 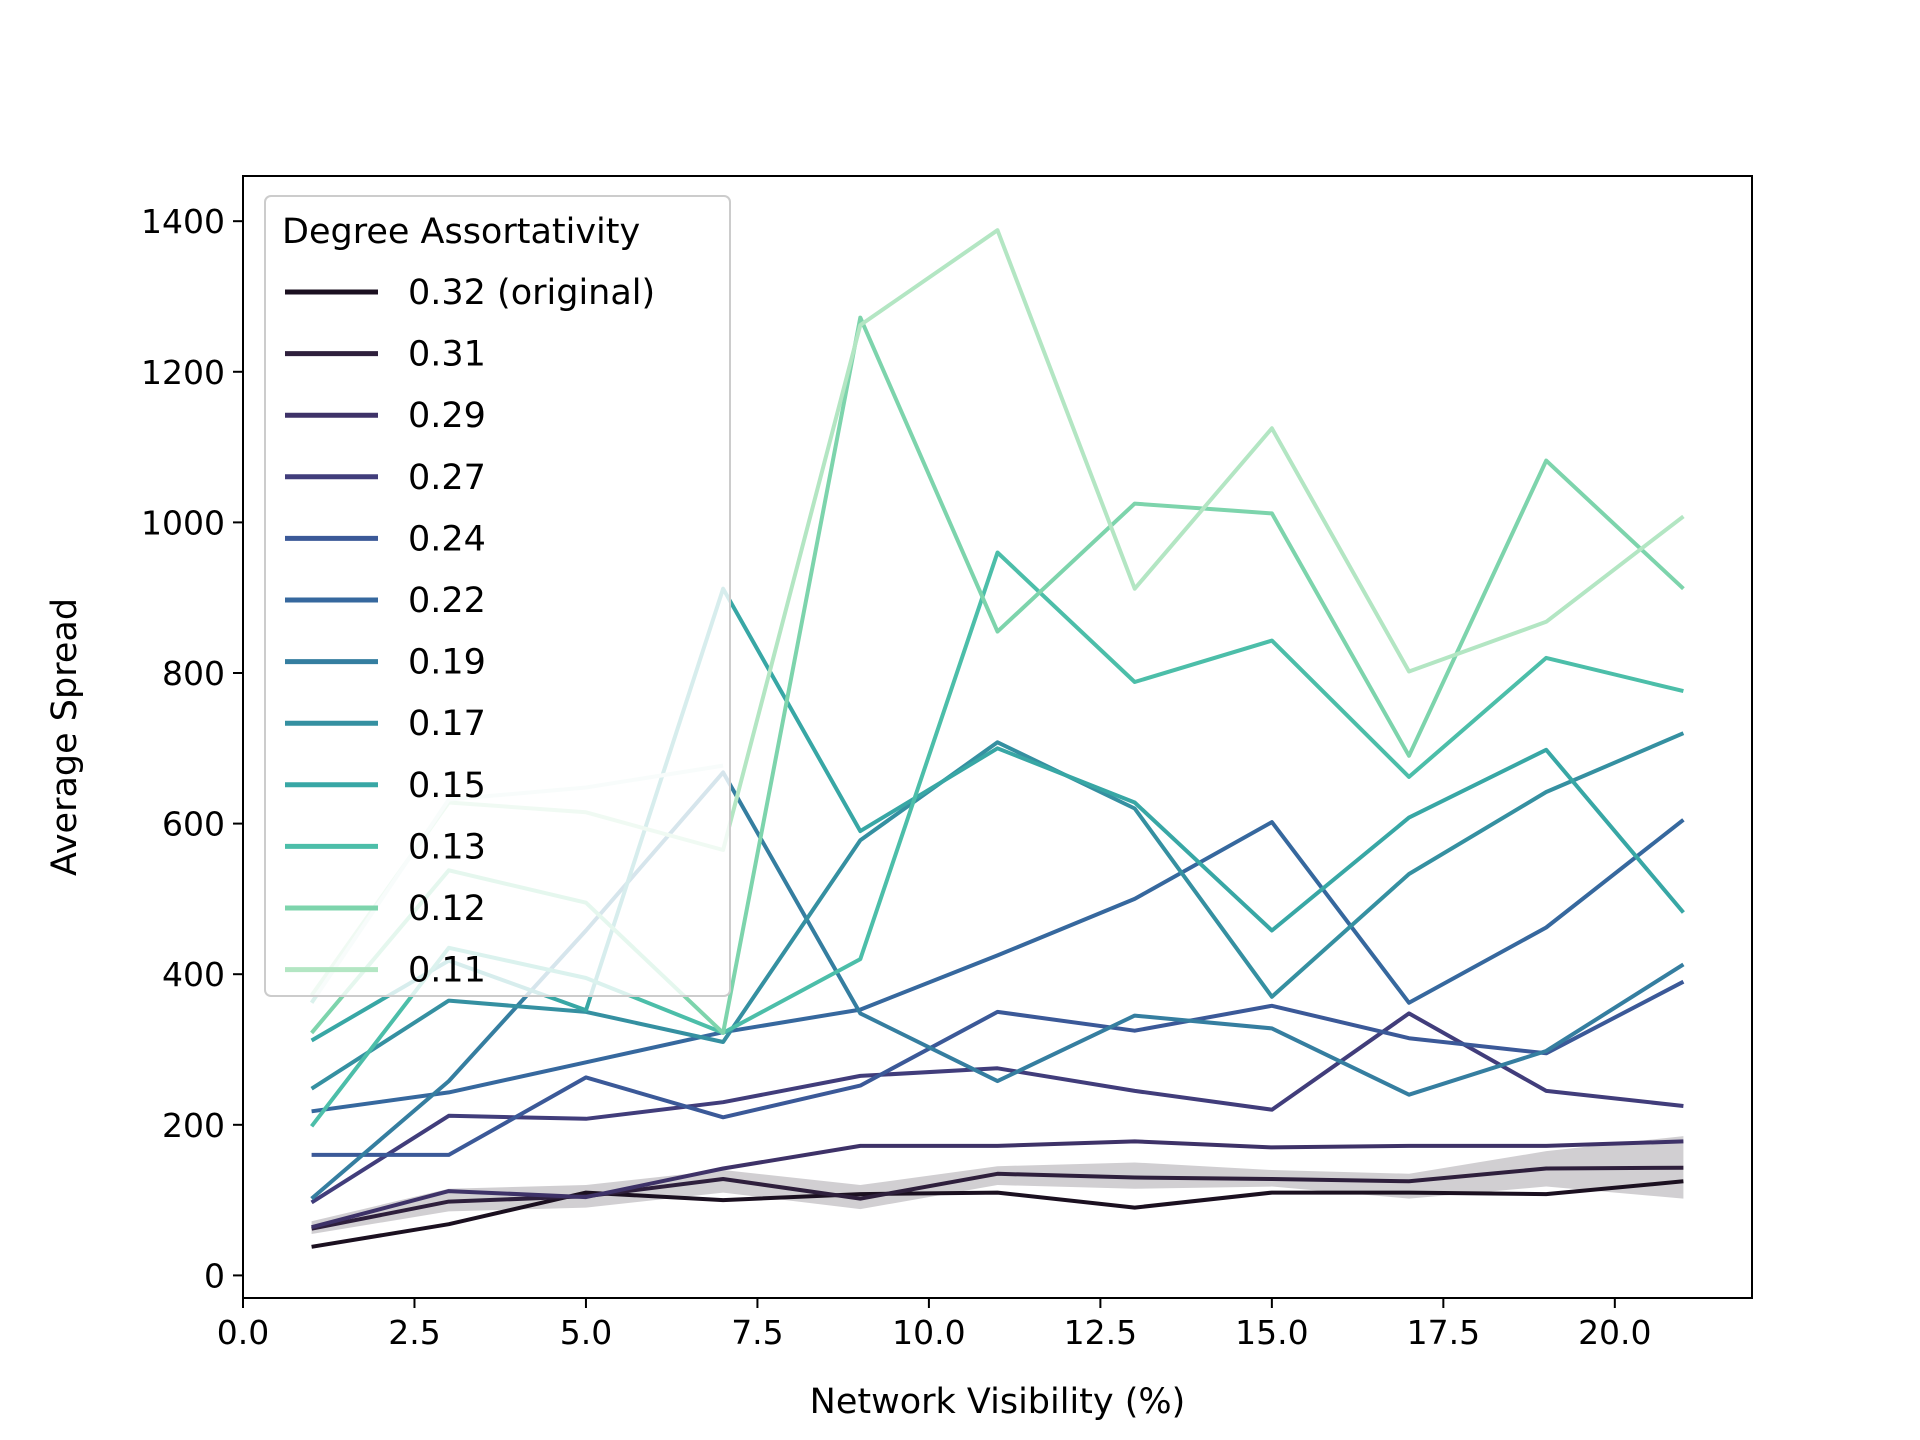 I want to click on y-axis-label: Average Spread, so click(x=65, y=737).